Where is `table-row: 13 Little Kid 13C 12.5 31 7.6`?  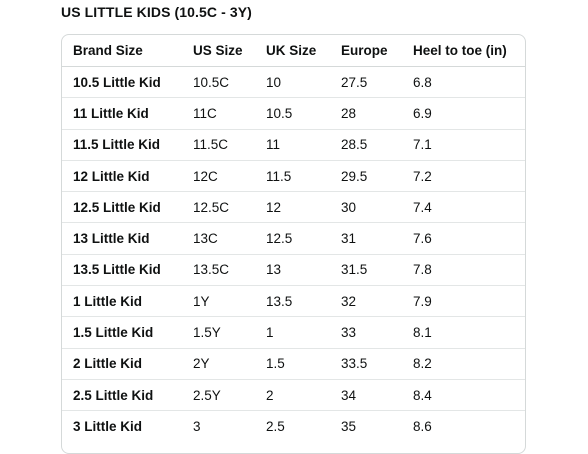
table-row: 13 Little Kid 13C 12.5 31 7.6 is located at coordinates (293, 238).